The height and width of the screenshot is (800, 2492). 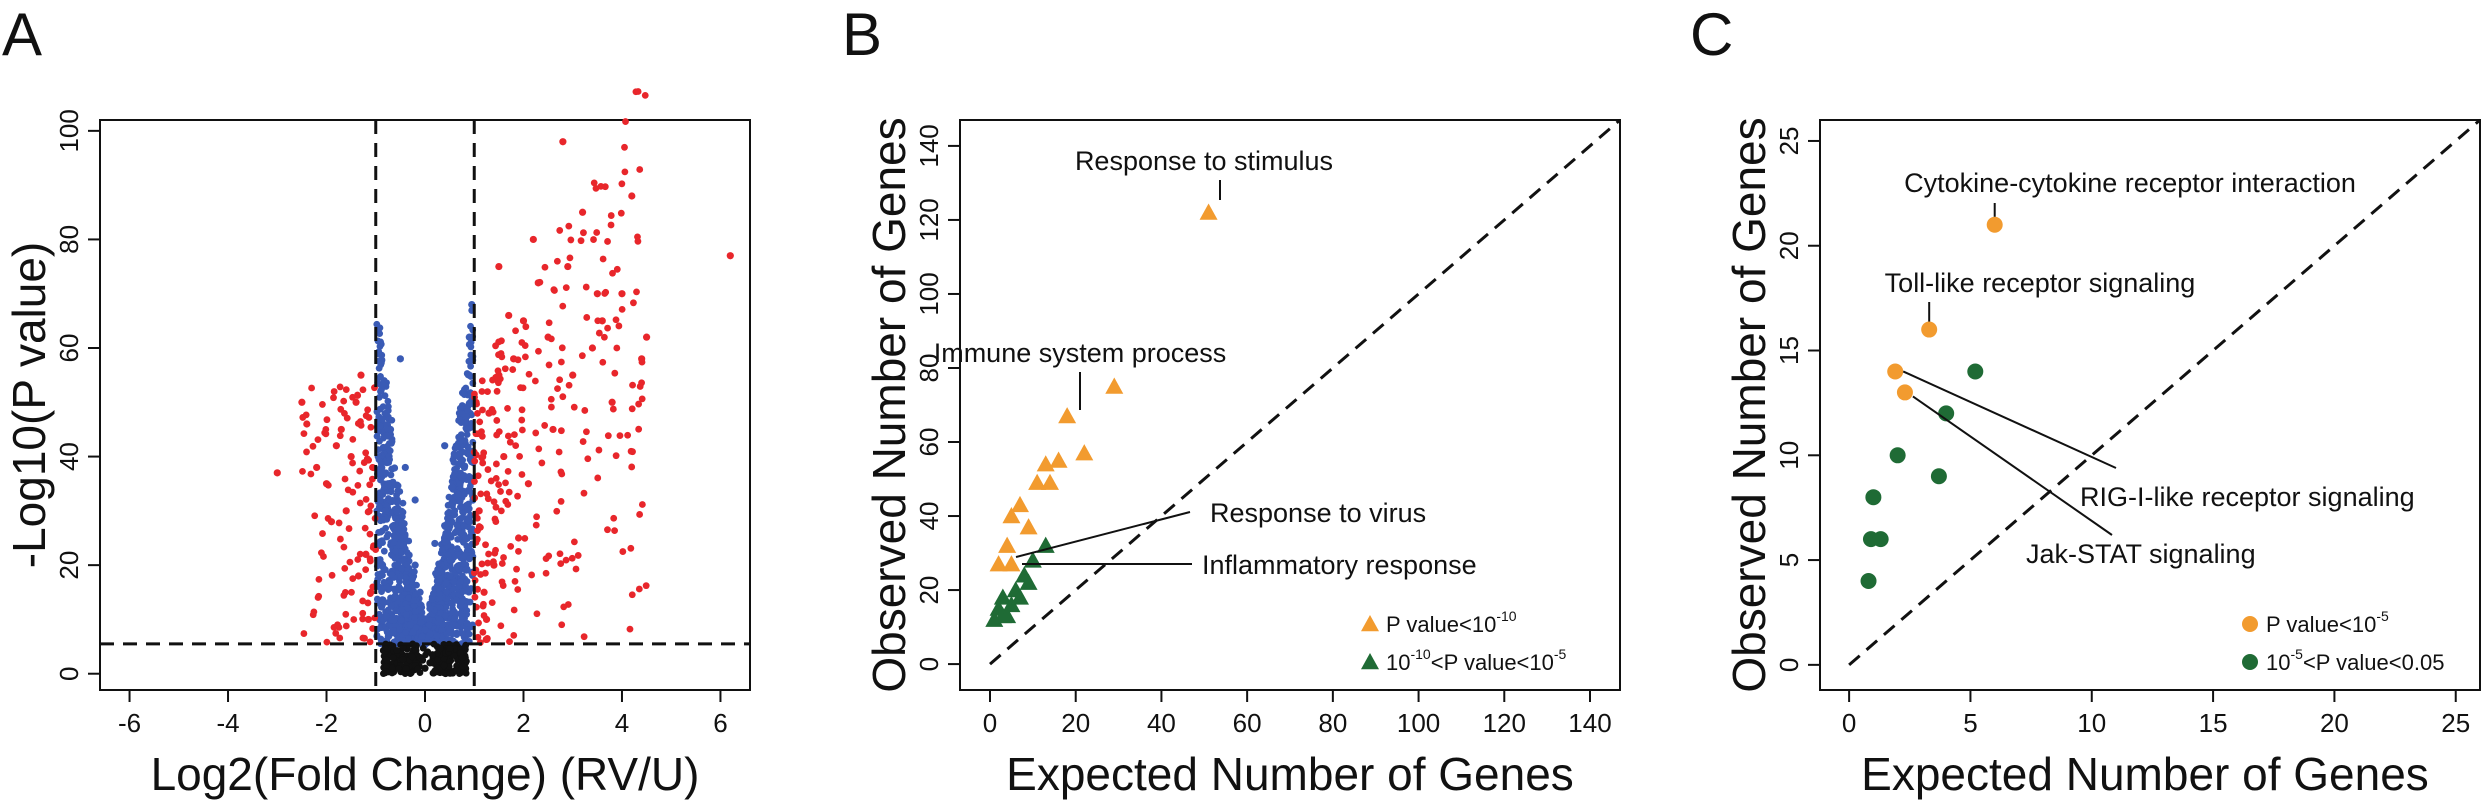 I want to click on x-tick-label: 100, so click(x=1418, y=723).